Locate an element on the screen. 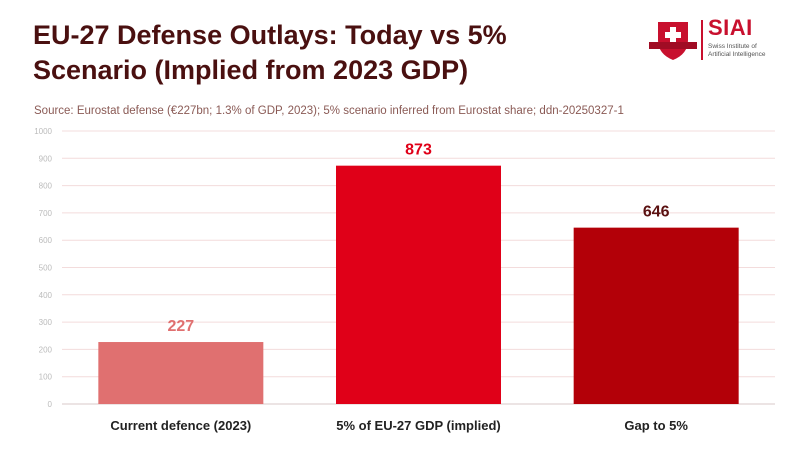 The width and height of the screenshot is (800, 450). logo-subtitle-line-2: Artificial Intelligence is located at coordinates (737, 54).